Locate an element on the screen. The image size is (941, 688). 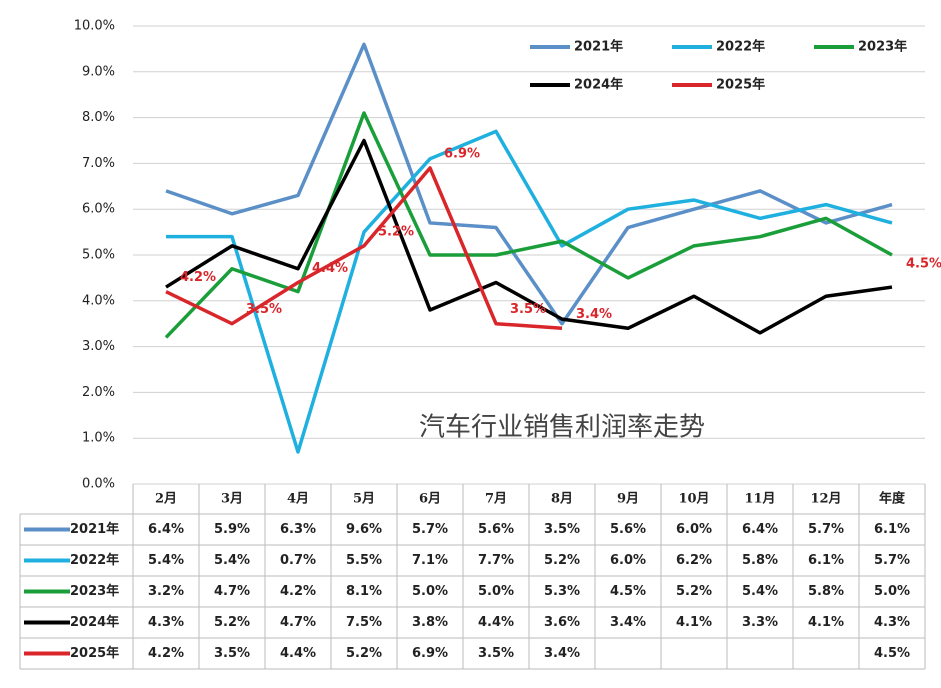
table-cell: 6.9% is located at coordinates (430, 653).